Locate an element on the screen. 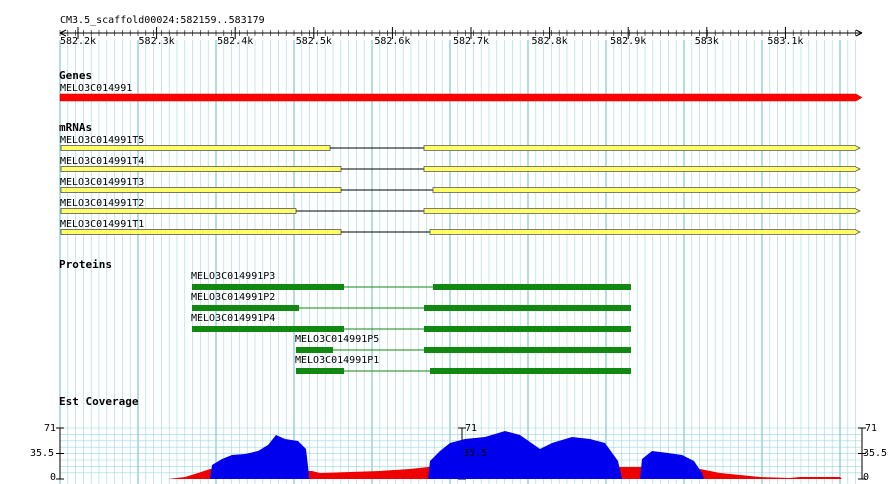 This screenshot has height=484, width=890. mrna-label: MELO3C014991T1 is located at coordinates (102, 224).